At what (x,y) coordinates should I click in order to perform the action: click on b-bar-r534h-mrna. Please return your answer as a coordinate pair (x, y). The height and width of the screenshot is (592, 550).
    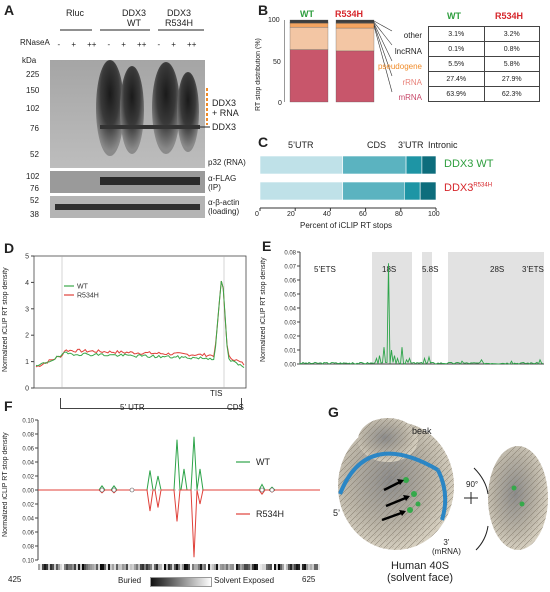
    Looking at the image, I should click on (355, 76).